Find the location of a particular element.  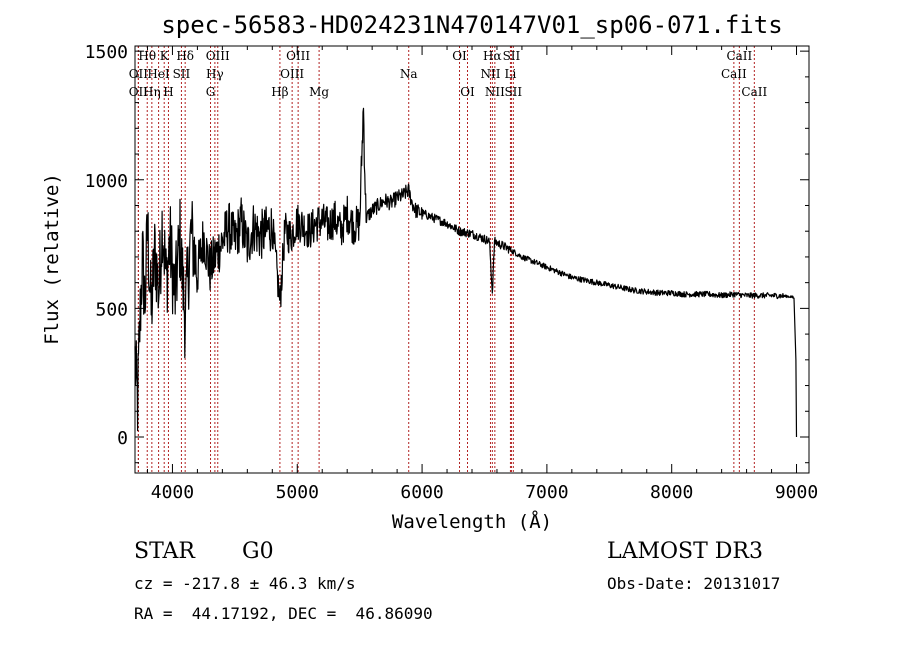

line-label-20: Hα is located at coordinates (492, 56).